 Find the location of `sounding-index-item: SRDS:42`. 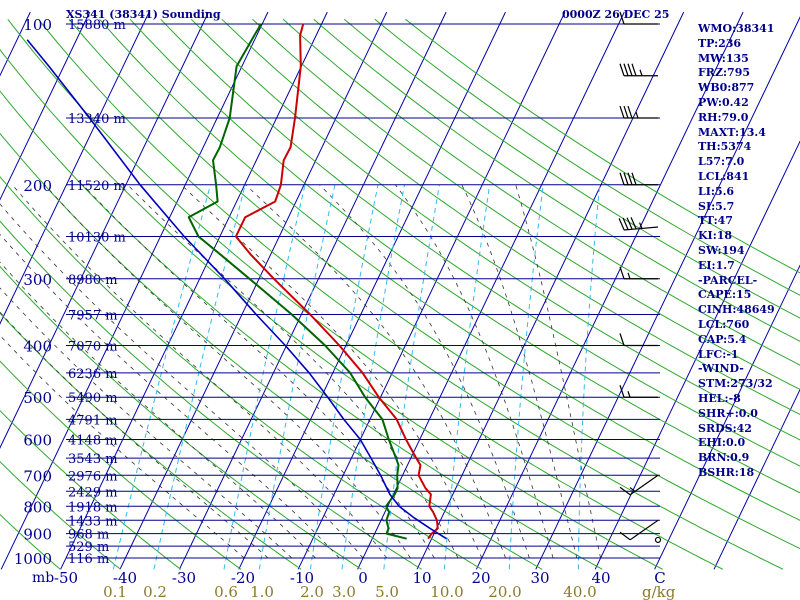

sounding-index-item: SRDS:42 is located at coordinates (725, 428).